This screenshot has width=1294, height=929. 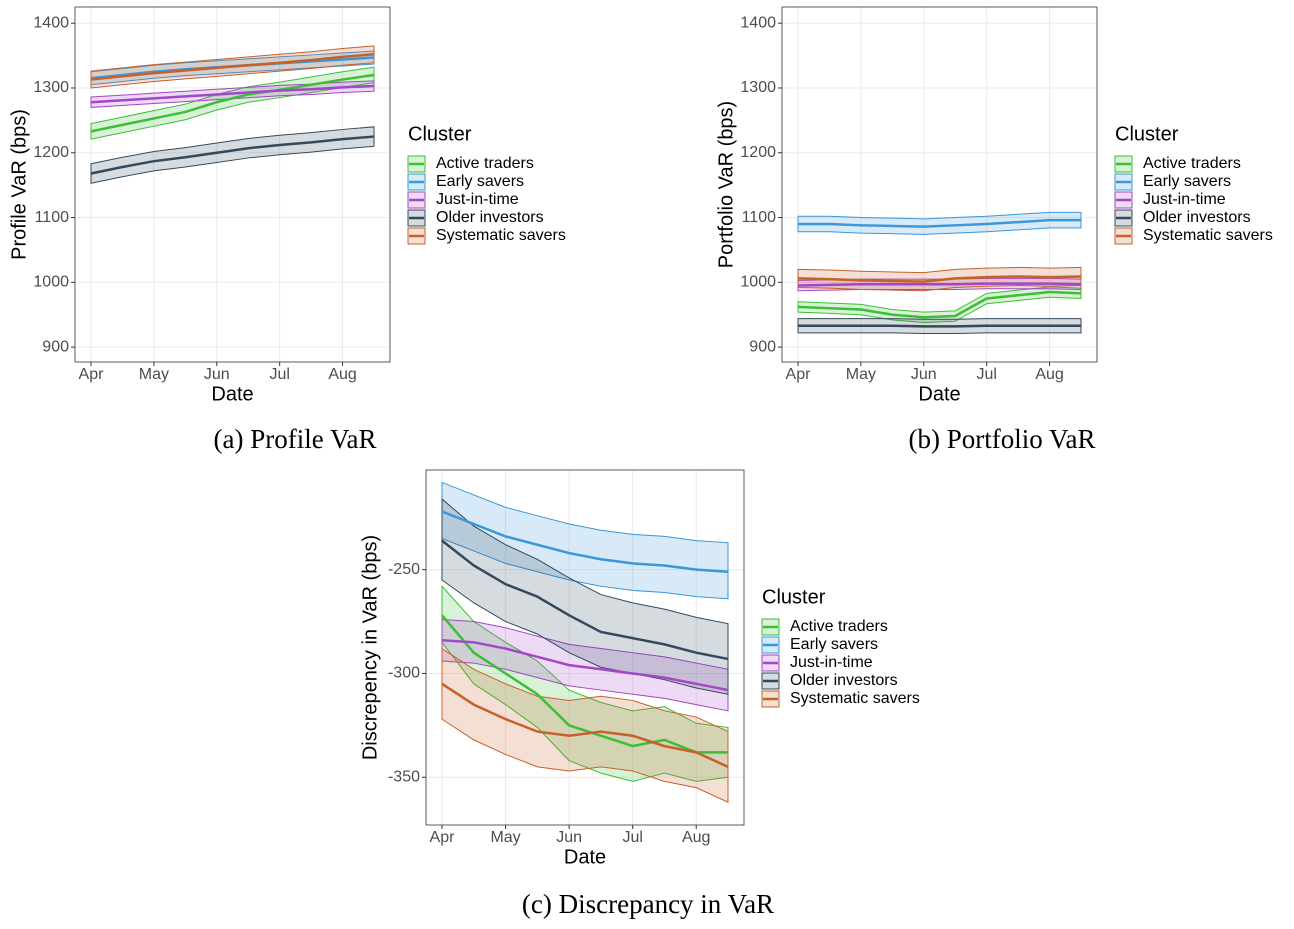 What do you see at coordinates (404, 776) in the screenshot?
I see `y-tick-label: -350` at bounding box center [404, 776].